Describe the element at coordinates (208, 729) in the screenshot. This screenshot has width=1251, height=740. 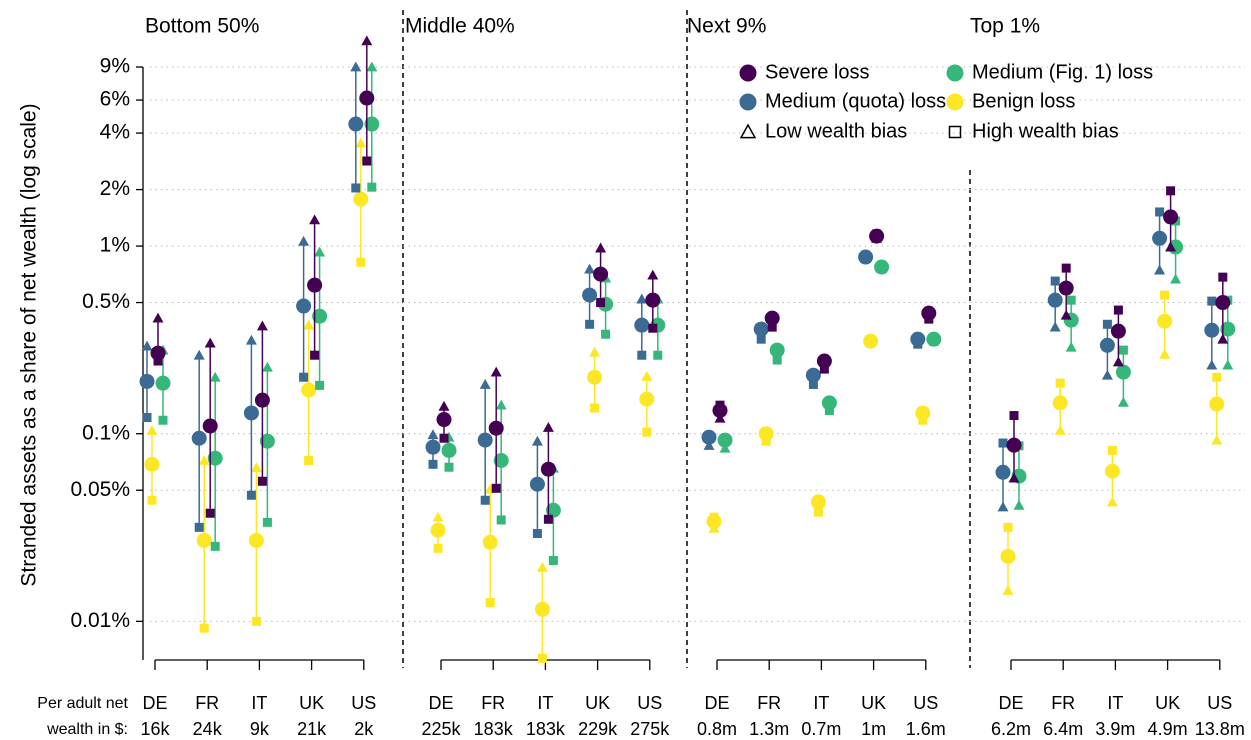
I see `wealth-label: 24k` at that location.